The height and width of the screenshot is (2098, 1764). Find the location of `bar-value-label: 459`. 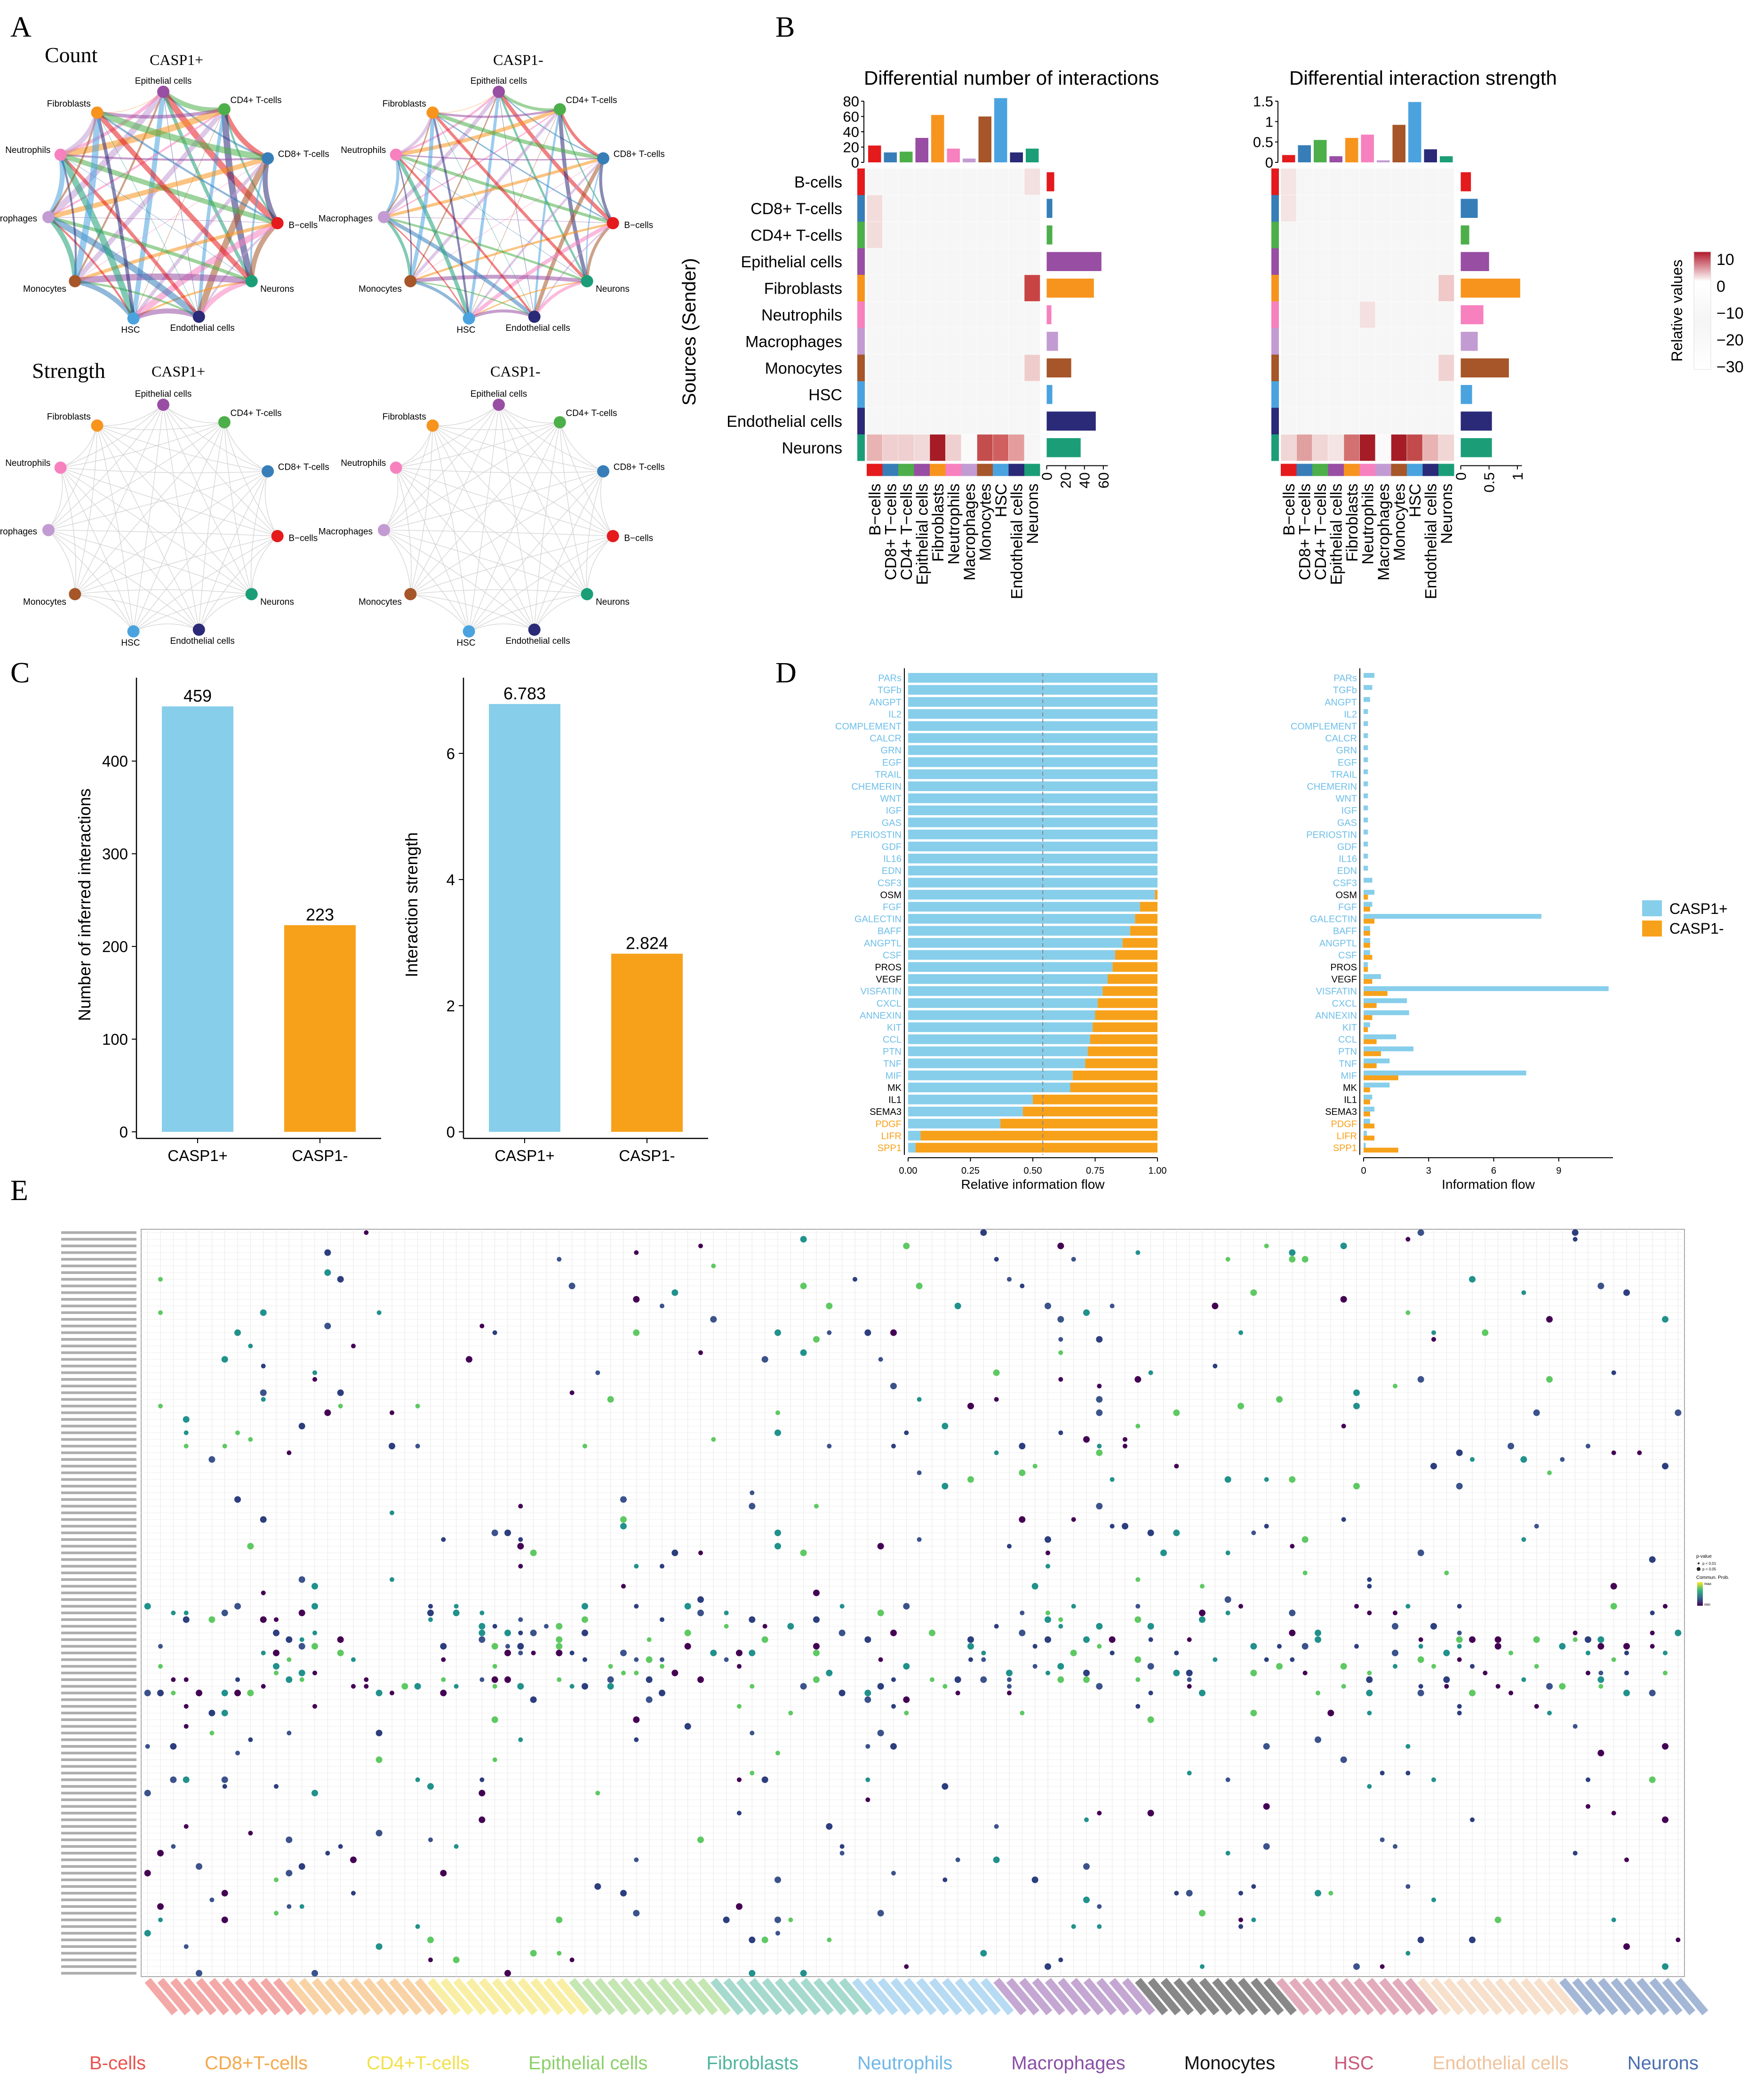

bar-value-label: 459 is located at coordinates (198, 695).